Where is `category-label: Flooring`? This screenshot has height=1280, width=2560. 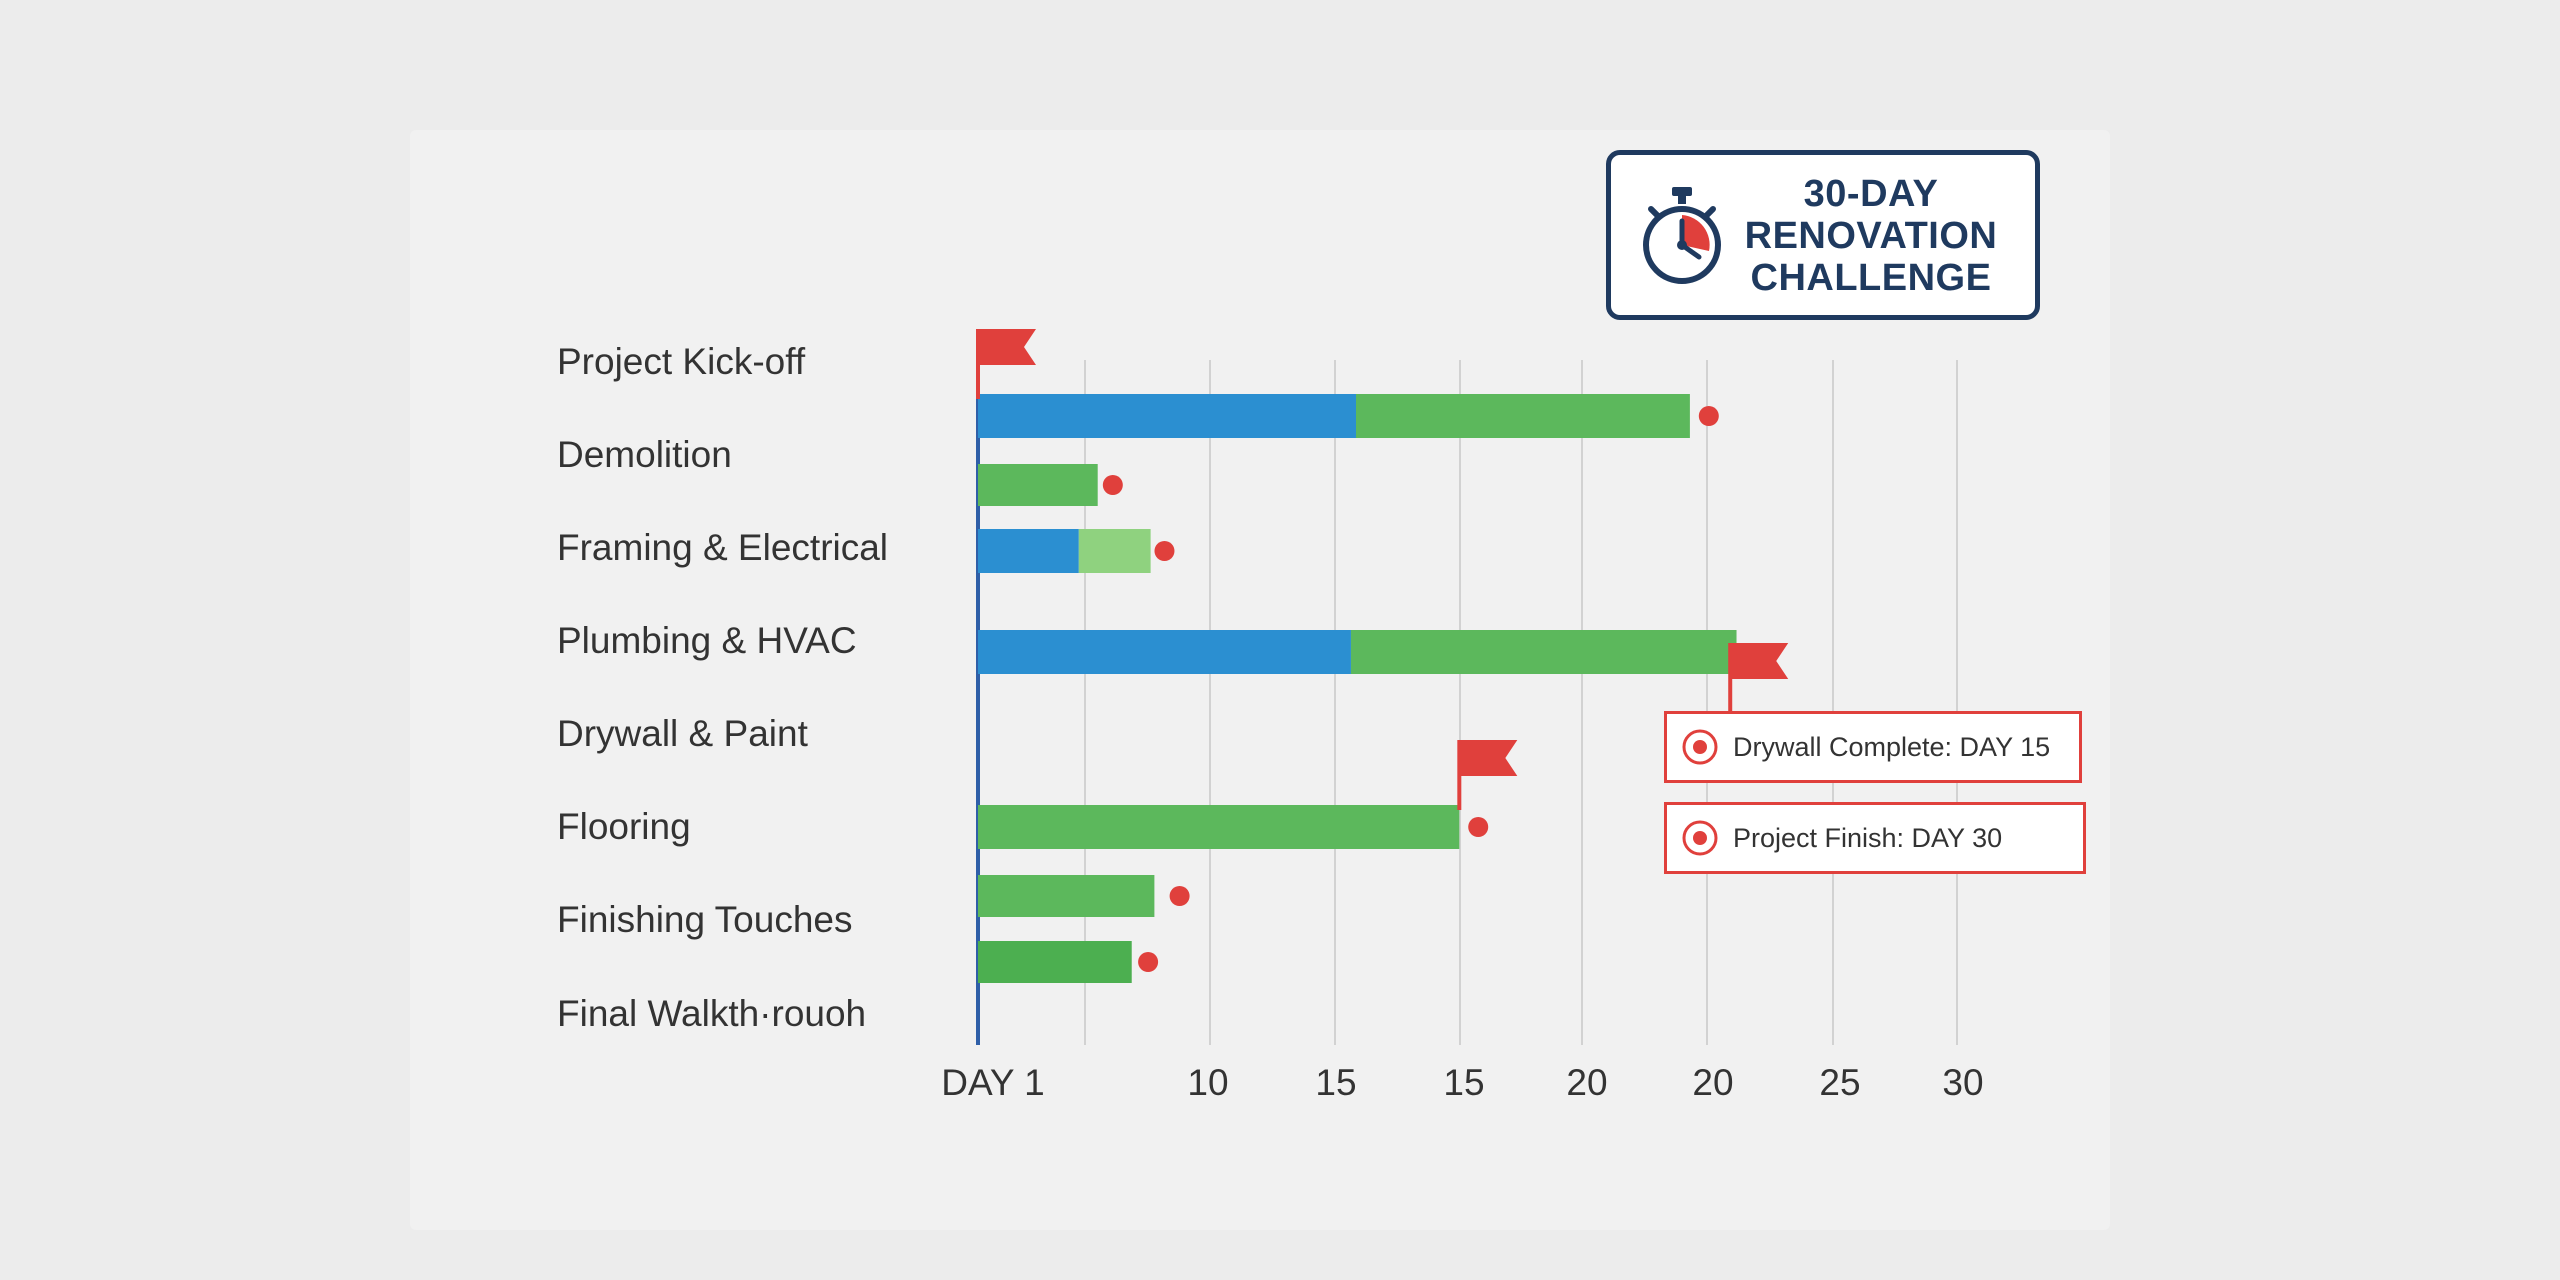 category-label: Flooring is located at coordinates (624, 826).